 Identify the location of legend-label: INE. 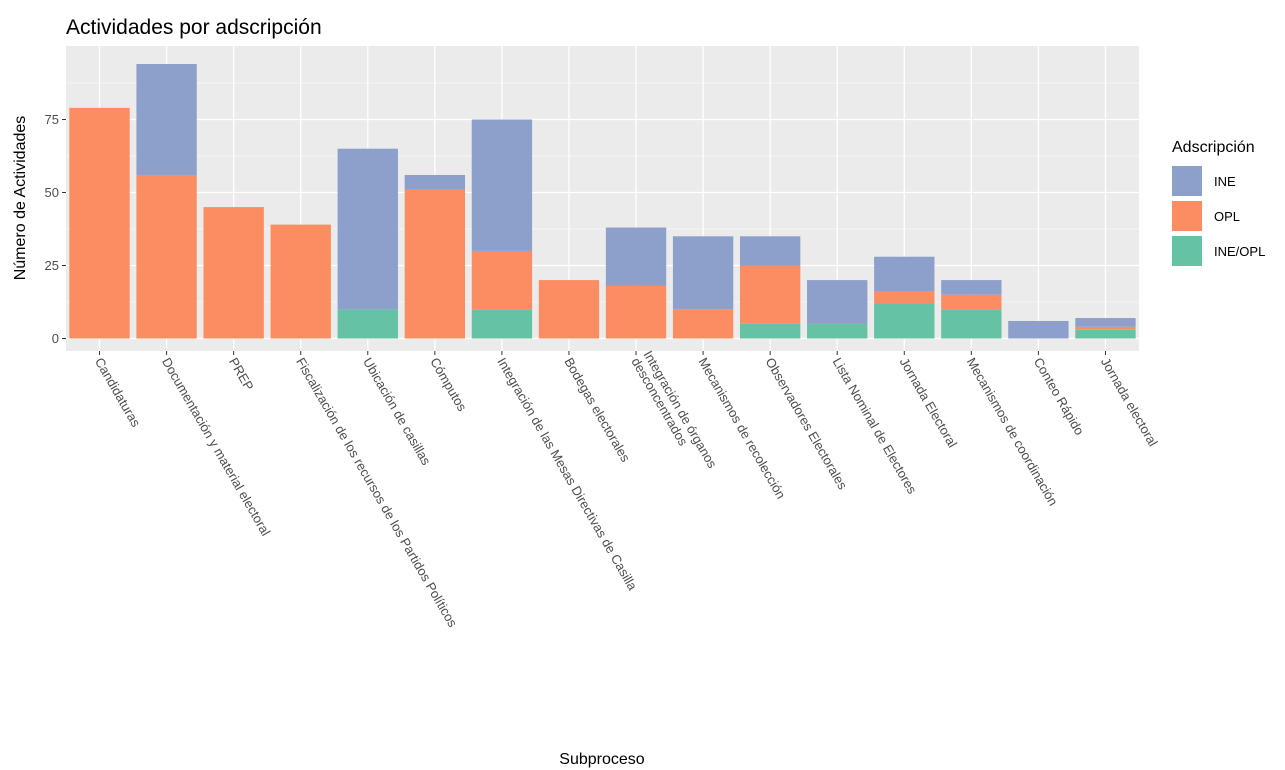
(1225, 181).